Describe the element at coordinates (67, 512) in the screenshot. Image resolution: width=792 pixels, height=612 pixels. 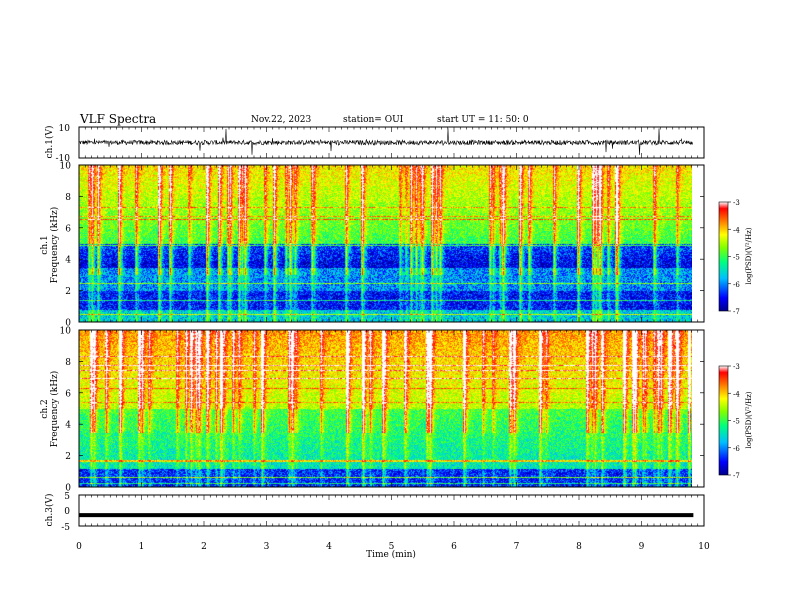
I see `ch3-ytick-mid: 0` at that location.